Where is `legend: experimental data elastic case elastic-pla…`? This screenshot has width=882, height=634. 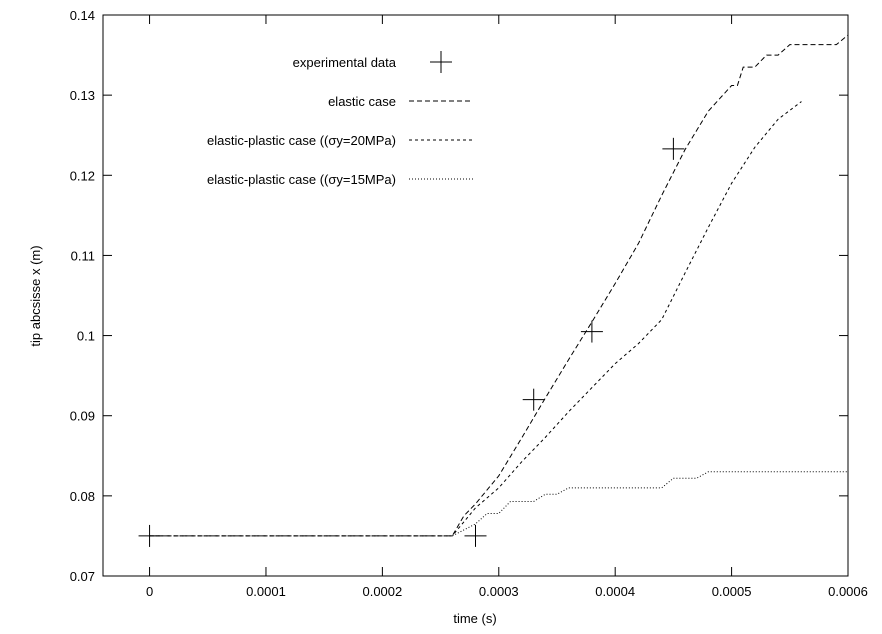
legend: experimental data elastic case elastic-pla… is located at coordinates (340, 119).